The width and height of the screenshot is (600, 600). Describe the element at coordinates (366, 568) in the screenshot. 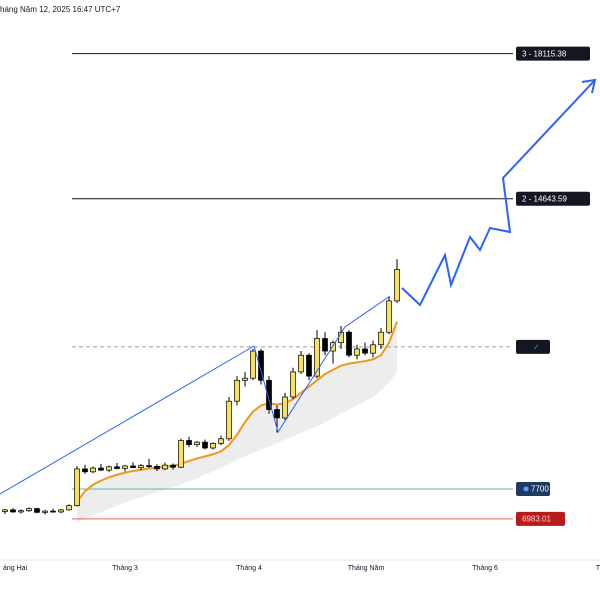

I see `x-tick-label: Tháng Năm` at that location.